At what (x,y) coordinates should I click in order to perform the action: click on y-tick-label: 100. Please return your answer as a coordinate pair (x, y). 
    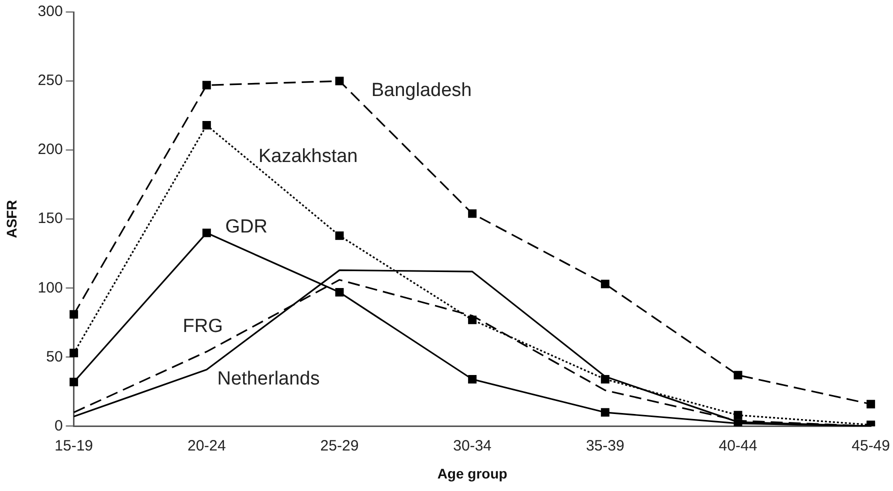
    Looking at the image, I should click on (50, 287).